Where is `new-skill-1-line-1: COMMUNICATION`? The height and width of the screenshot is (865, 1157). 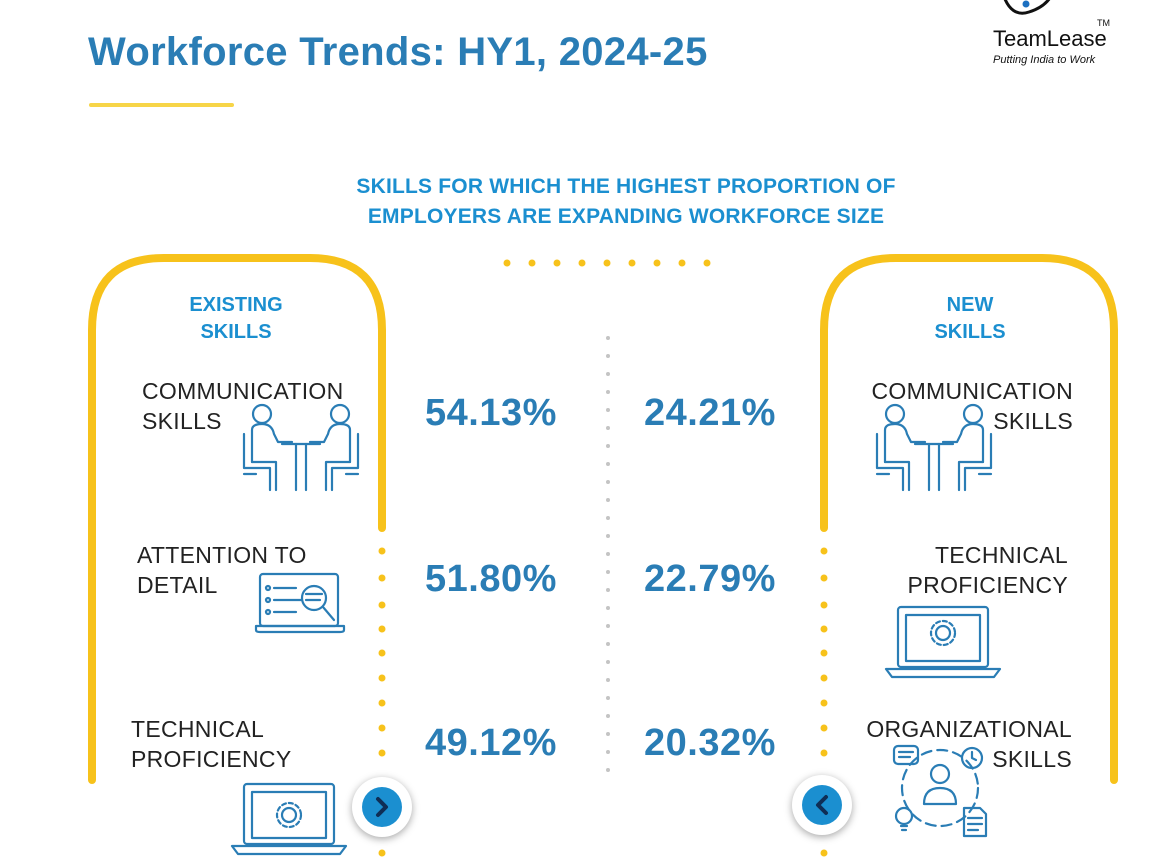
new-skill-1-line-1: COMMUNICATION is located at coordinates (972, 391).